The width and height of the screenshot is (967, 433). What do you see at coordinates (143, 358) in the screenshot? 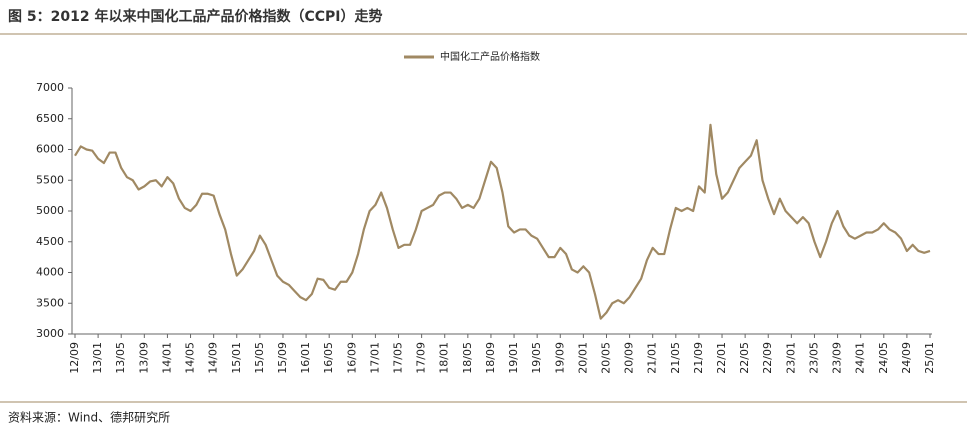
I see `x-tick-label: 13/09` at bounding box center [143, 358].